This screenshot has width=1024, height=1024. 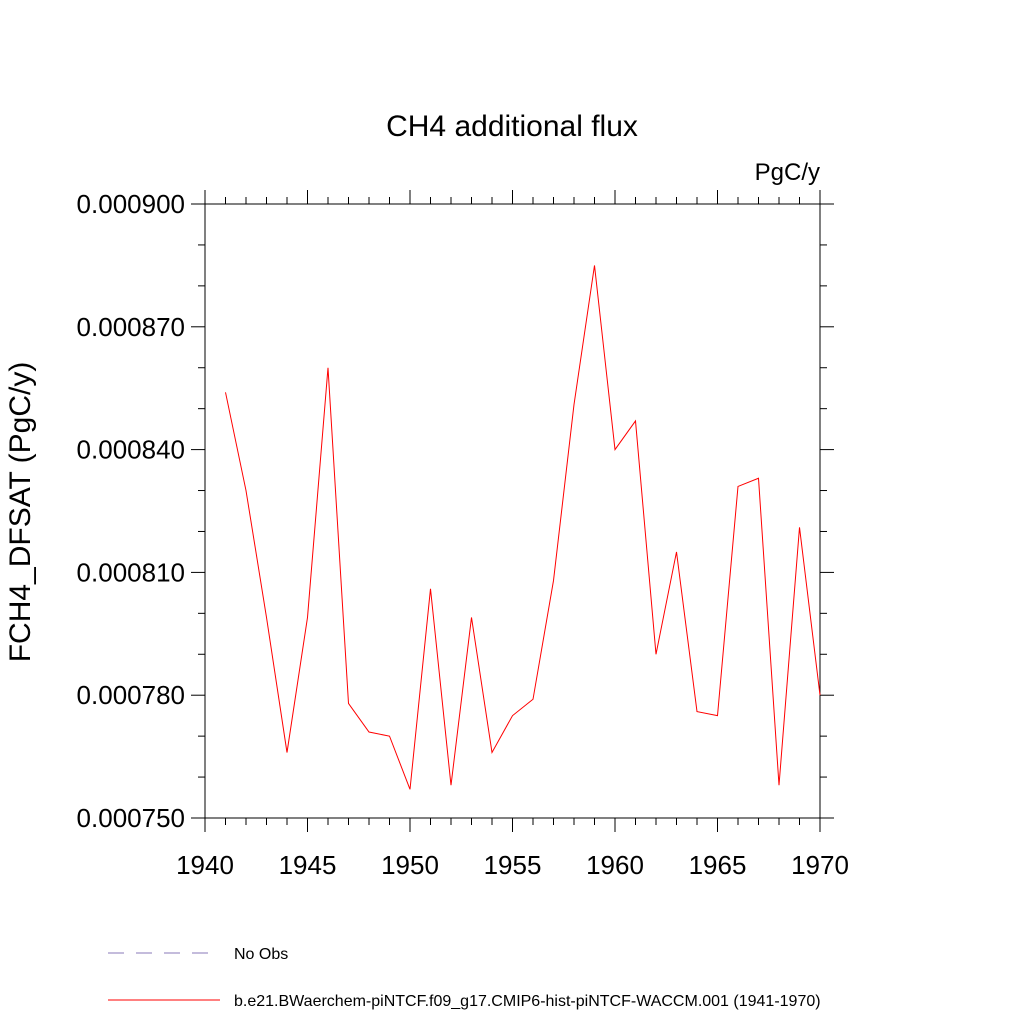 What do you see at coordinates (820, 865) in the screenshot?
I see `x-tick-label: 1970` at bounding box center [820, 865].